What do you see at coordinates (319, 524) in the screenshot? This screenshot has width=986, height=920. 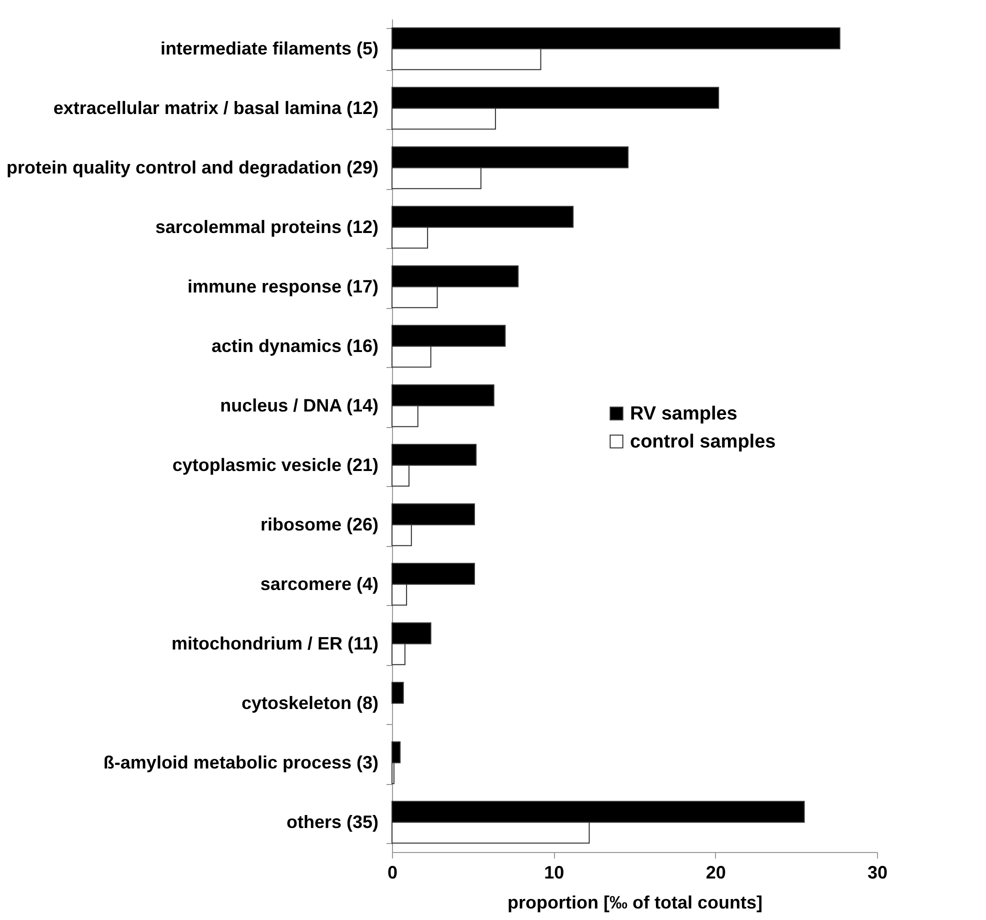 I see `y-tick-label: ribosome (26)` at bounding box center [319, 524].